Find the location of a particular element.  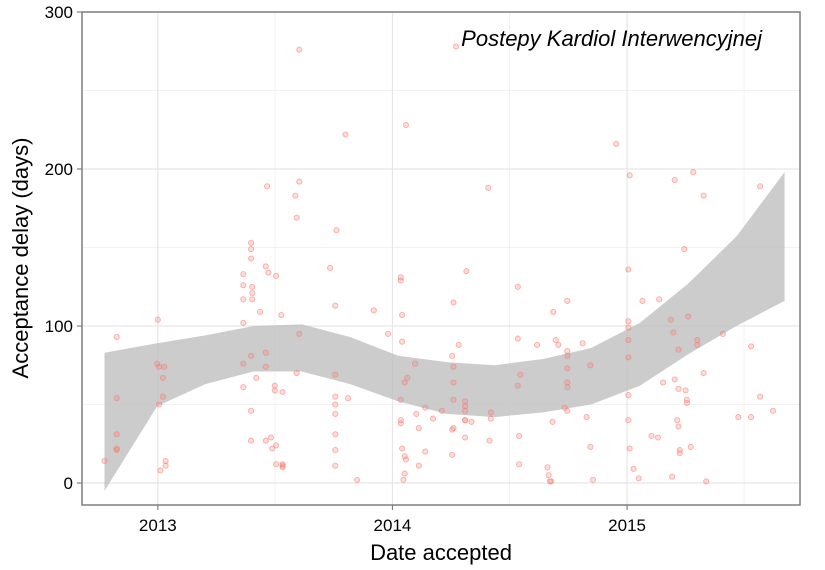

x-tick-label: 2014 is located at coordinates (393, 525).